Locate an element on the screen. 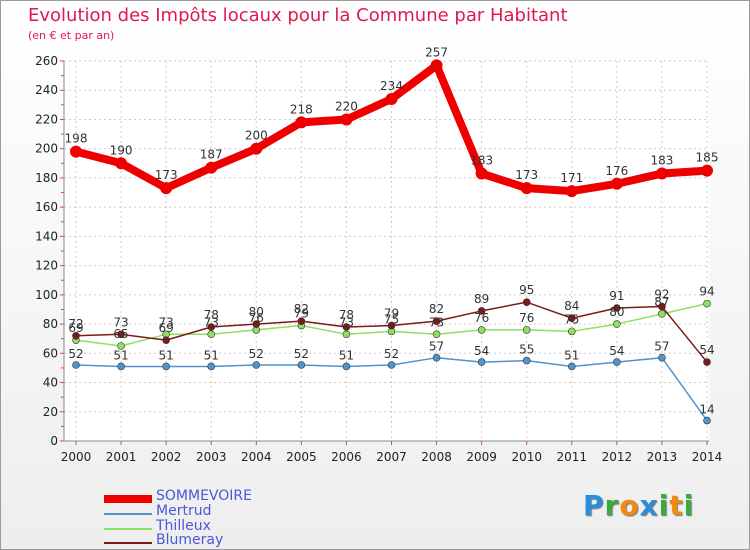 The height and width of the screenshot is (550, 750). data-label-blumeray: 95 is located at coordinates (526, 290).